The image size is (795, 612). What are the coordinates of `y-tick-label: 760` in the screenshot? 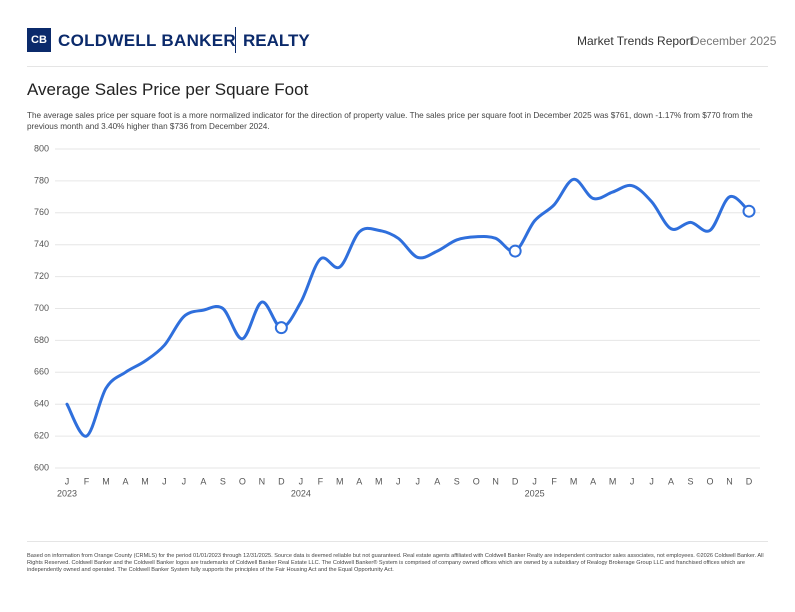 It's located at (41, 212).